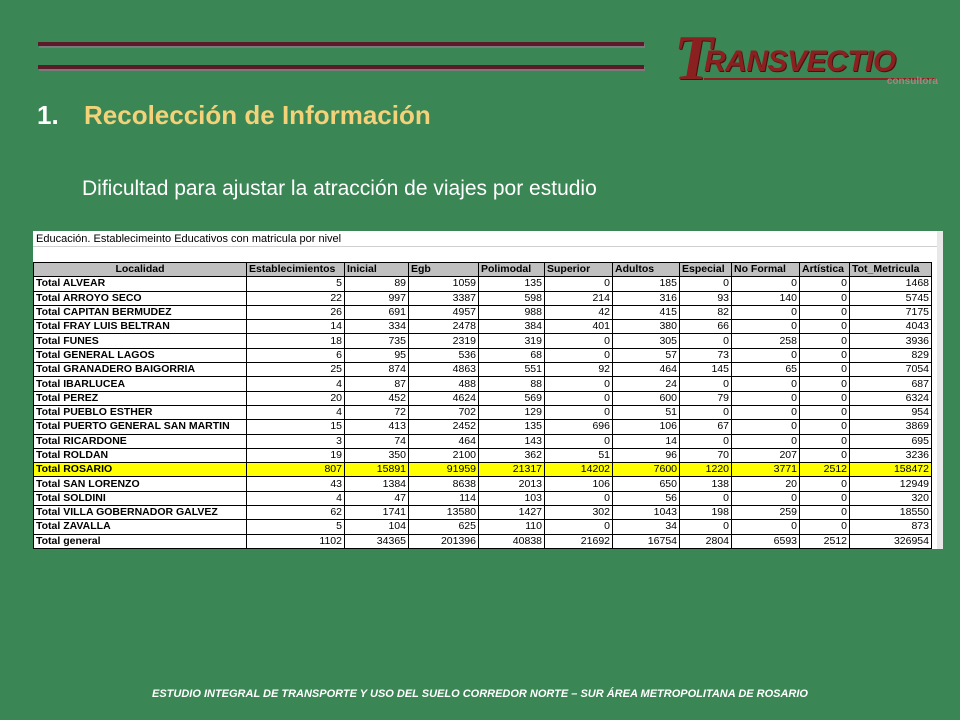 This screenshot has width=960, height=720. What do you see at coordinates (295, 527) in the screenshot?
I see `value-cell: 5` at bounding box center [295, 527].